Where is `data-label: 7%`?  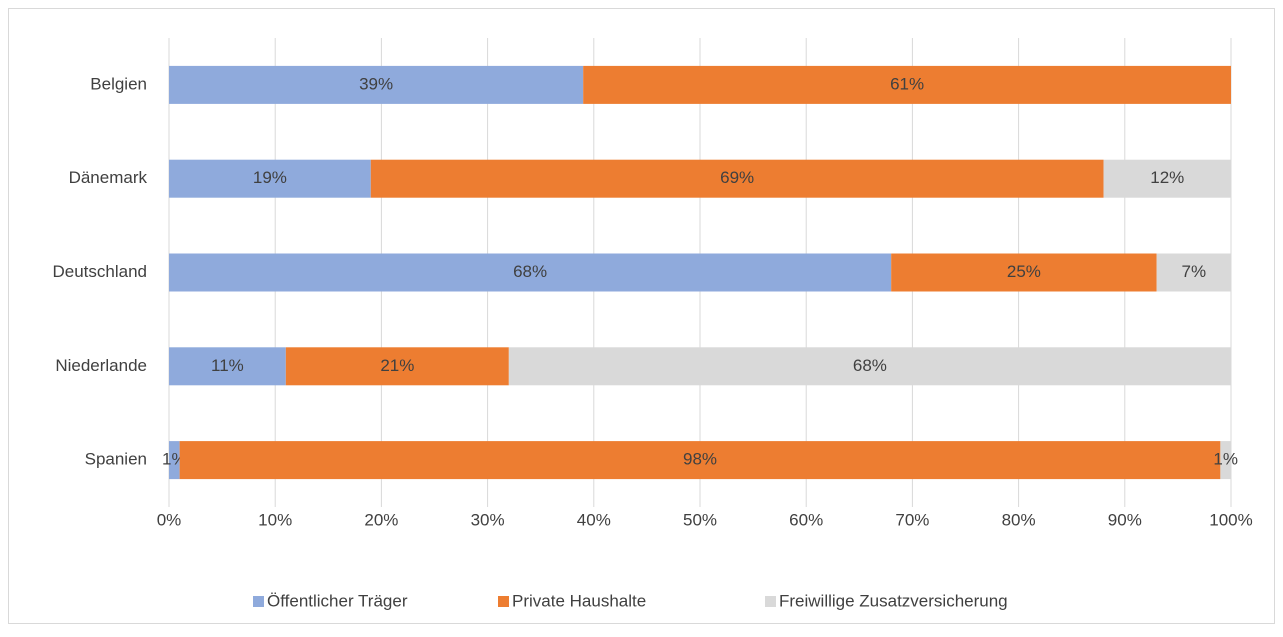
data-label: 7% is located at coordinates (1194, 271).